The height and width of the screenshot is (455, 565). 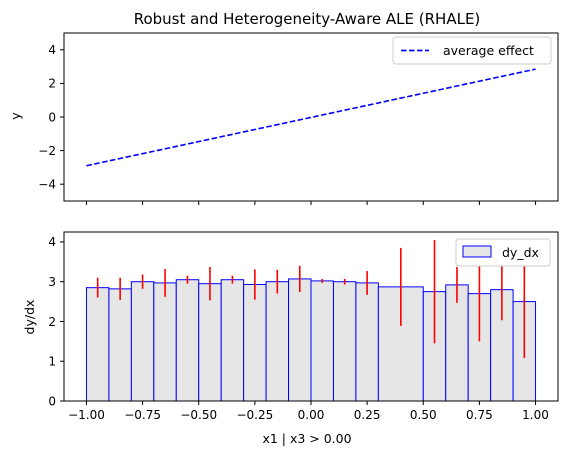 I want to click on bottom-x-tick-label: −1.00, so click(x=86, y=415).